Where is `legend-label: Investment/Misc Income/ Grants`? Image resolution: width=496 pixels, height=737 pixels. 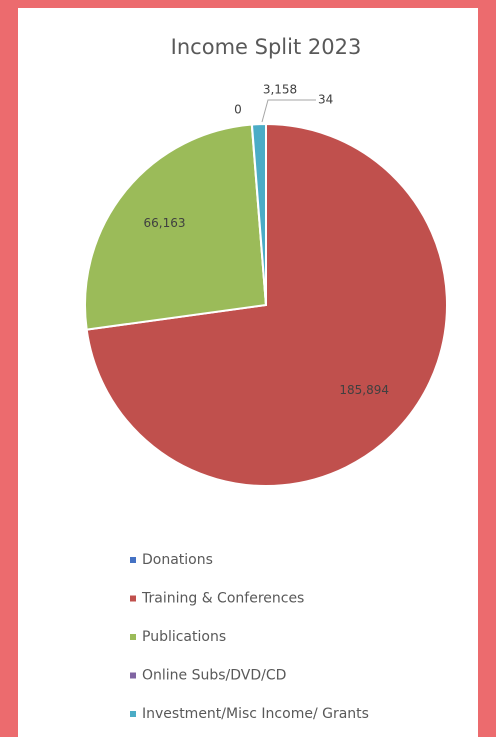 legend-label: Investment/Misc Income/ Grants is located at coordinates (255, 714).